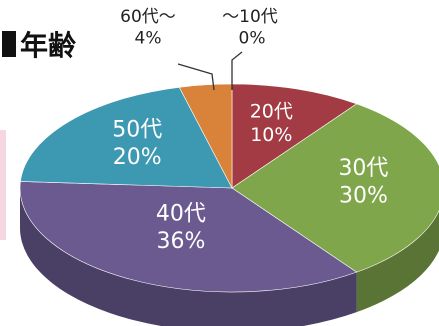  What do you see at coordinates (180, 241) in the screenshot?
I see `slice-pct-3: 36%` at bounding box center [180, 241].